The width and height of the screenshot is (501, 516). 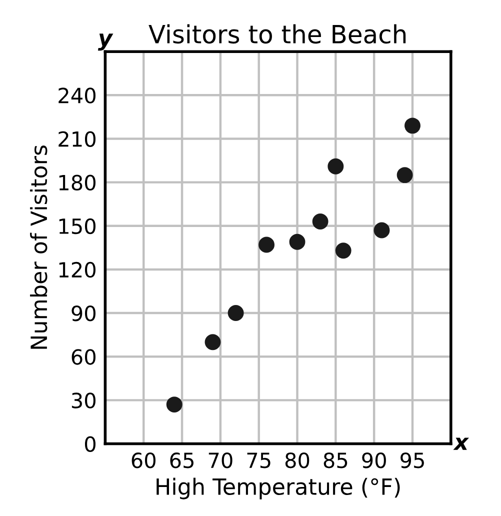 I want to click on y-tick-label: 30, so click(x=84, y=400).